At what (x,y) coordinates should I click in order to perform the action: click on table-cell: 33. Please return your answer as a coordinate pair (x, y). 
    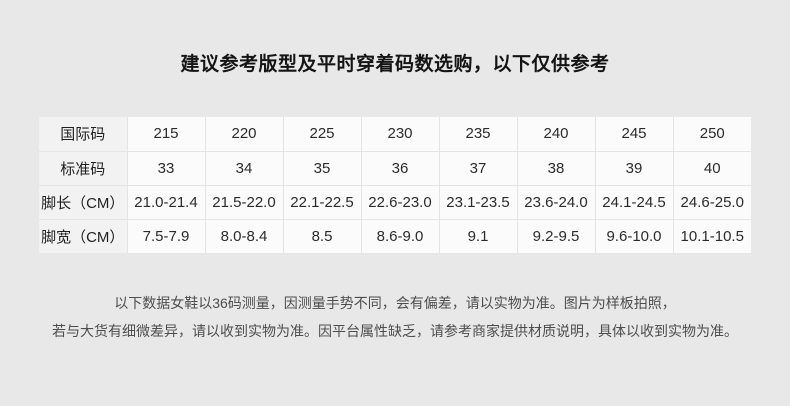
    Looking at the image, I should click on (166, 168).